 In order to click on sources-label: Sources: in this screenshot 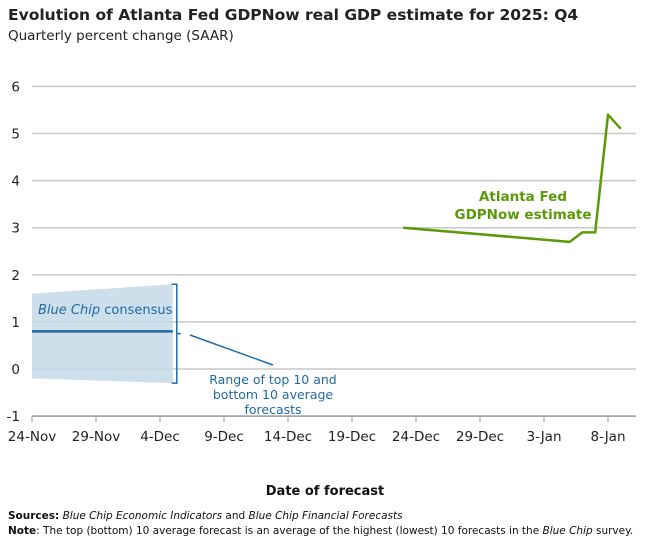, I will do `click(34, 516)`.